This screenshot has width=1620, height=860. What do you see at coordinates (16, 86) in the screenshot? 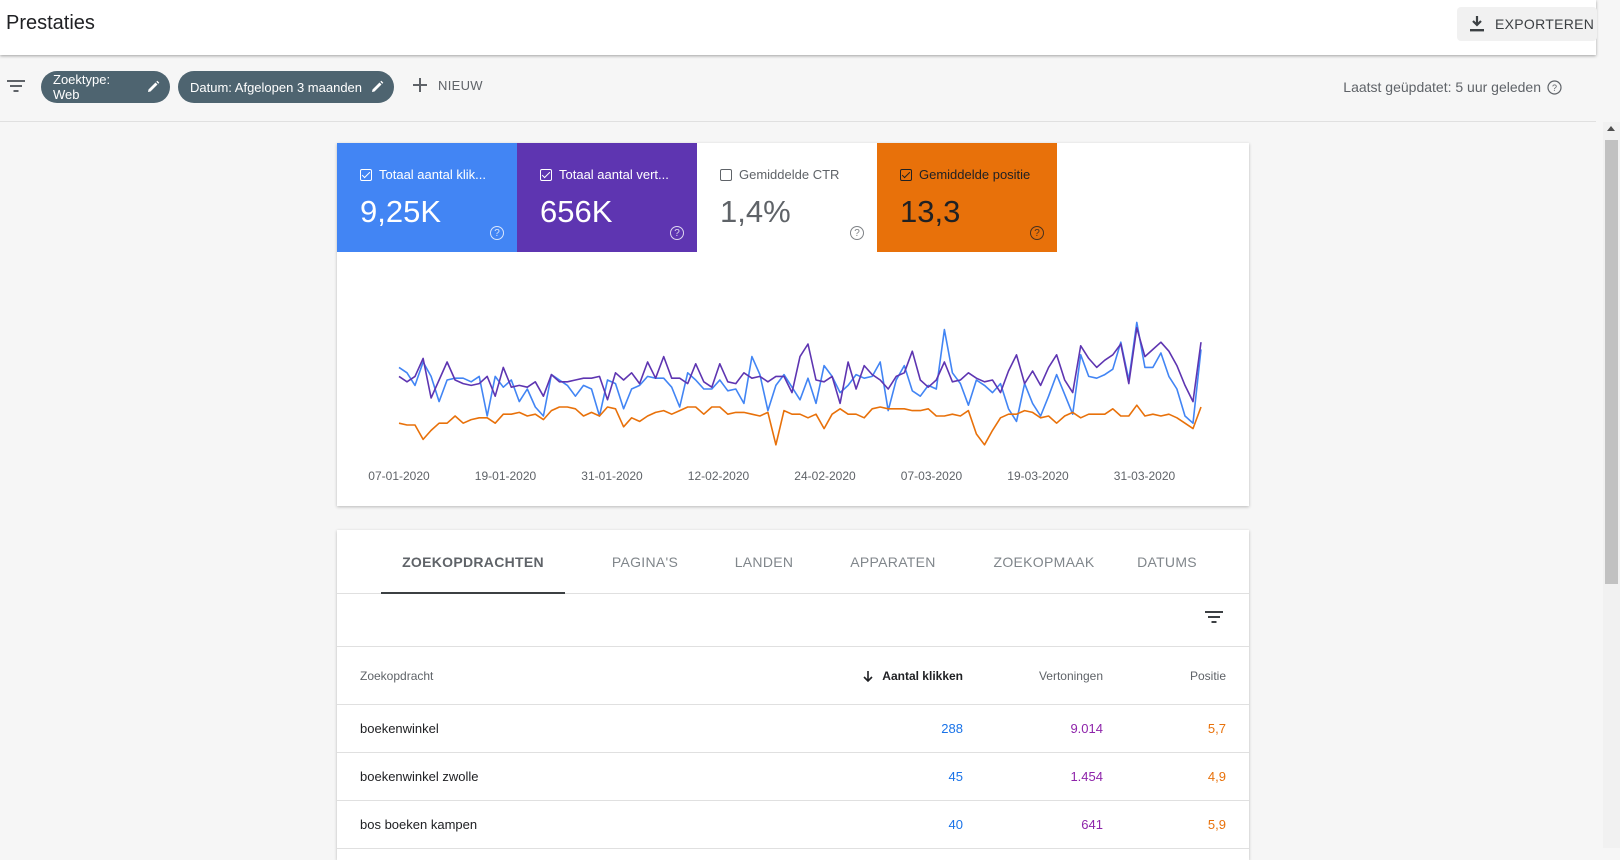
I see `filter-icon` at bounding box center [16, 86].